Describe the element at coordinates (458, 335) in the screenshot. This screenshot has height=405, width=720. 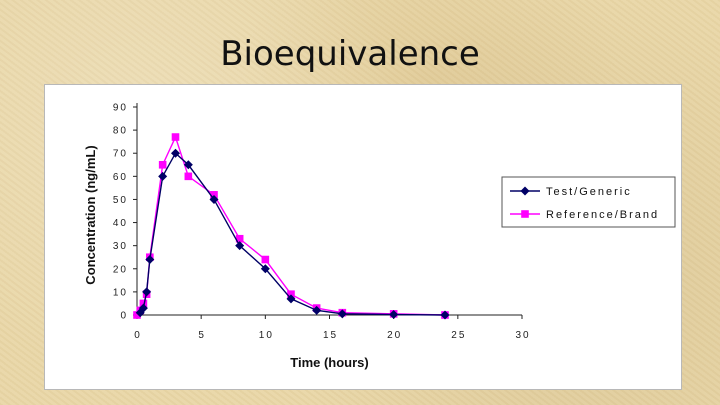
I see `x-tick-label: 25` at that location.